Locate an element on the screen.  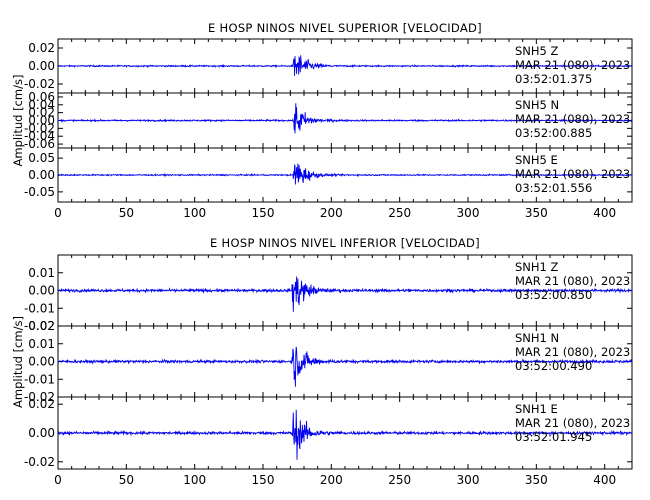
station-channel-label: SNH1 Z is located at coordinates (537, 267).